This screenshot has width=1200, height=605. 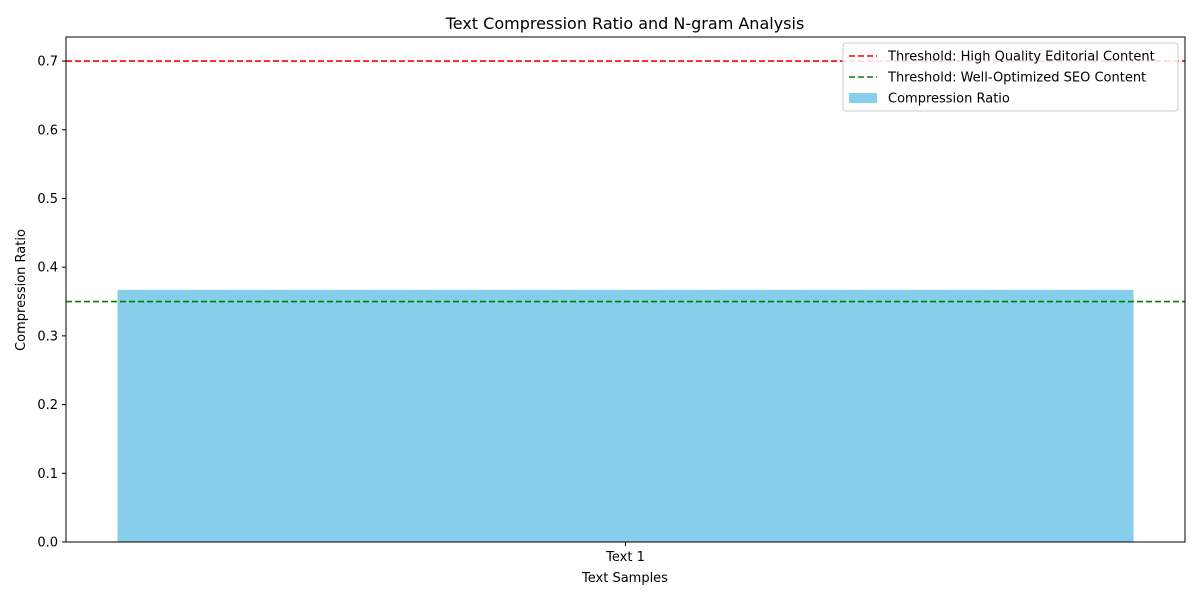 I want to click on y-axis-label: Compression Ratio, so click(x=21, y=290).